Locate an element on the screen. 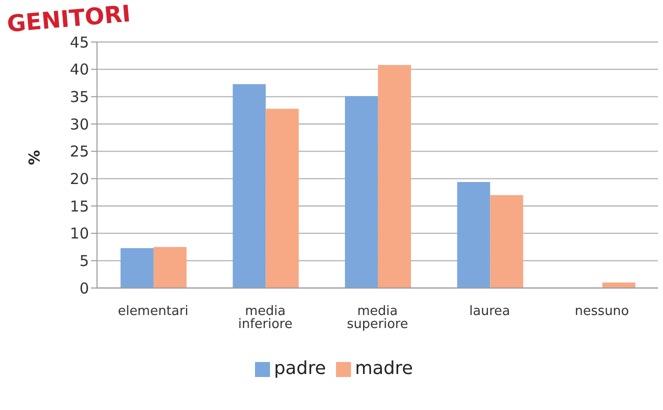 The height and width of the screenshot is (410, 663). legend-label: madre is located at coordinates (384, 368).